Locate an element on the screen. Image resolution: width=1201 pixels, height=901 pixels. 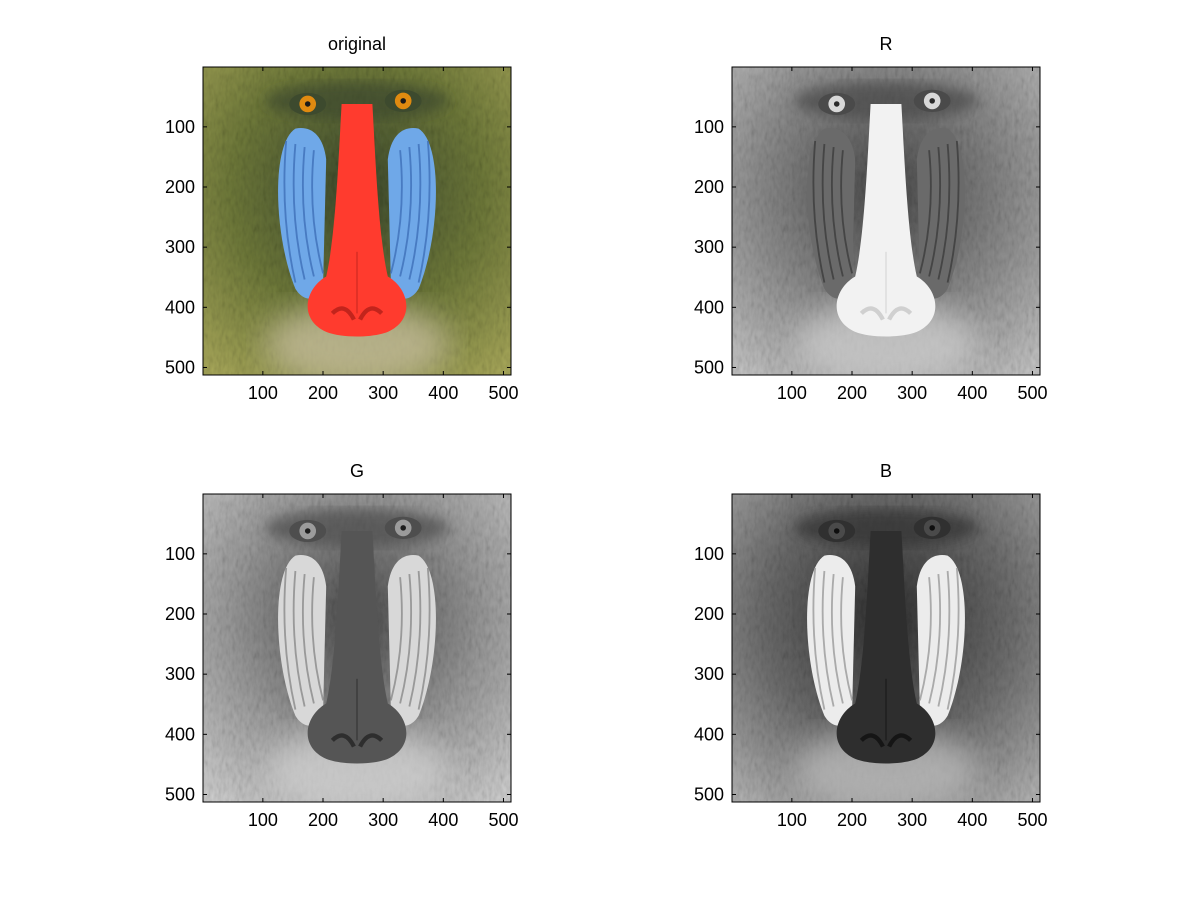
subplot-rgb: original 100 200 300 400 500 100 200 300 400 500 is located at coordinates (342, 218).